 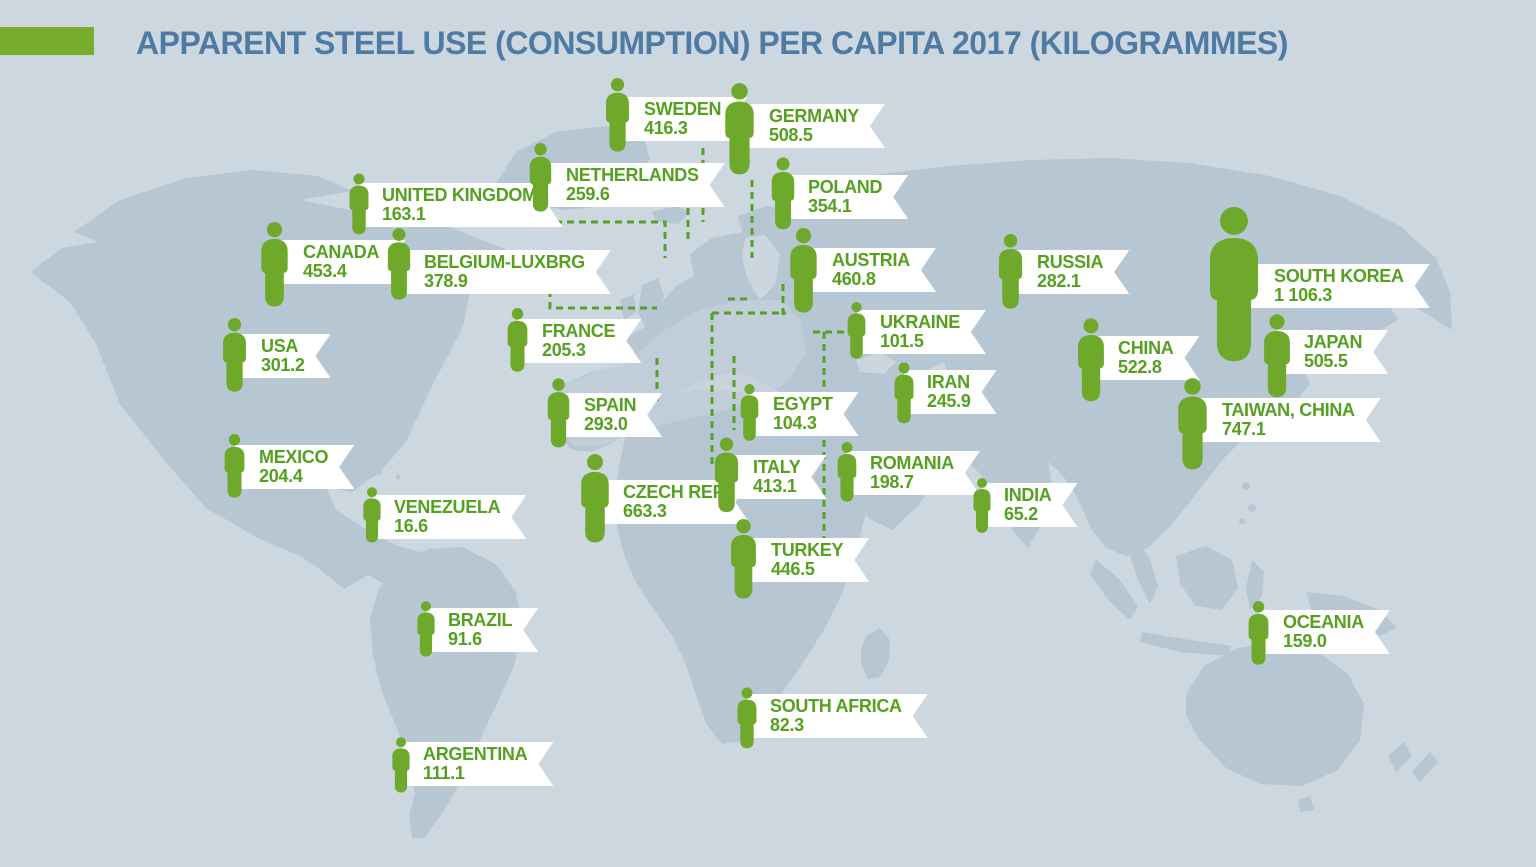 I want to click on country-value: 198.7, so click(x=892, y=482).